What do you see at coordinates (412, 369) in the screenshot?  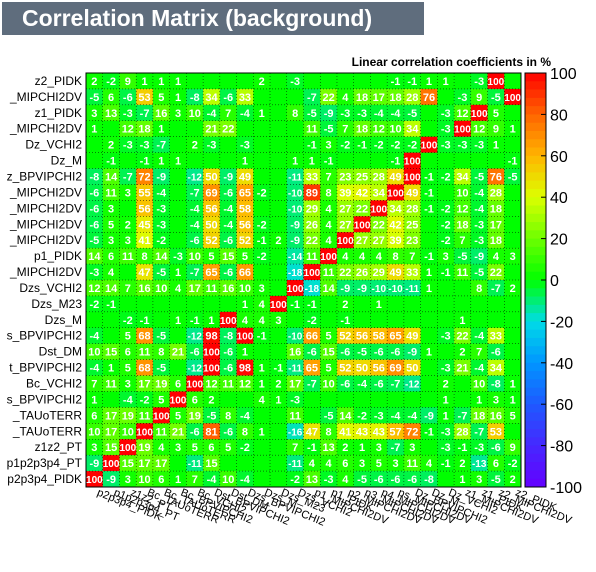 I see `cell-label: 50` at bounding box center [412, 369].